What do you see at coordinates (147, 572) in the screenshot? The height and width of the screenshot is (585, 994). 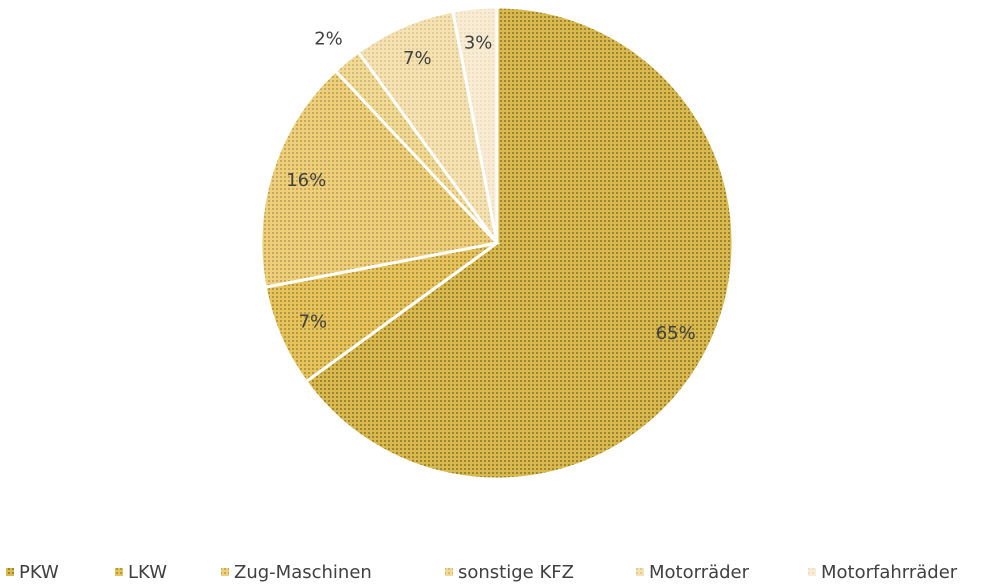 I see `legend-label: LKW` at bounding box center [147, 572].